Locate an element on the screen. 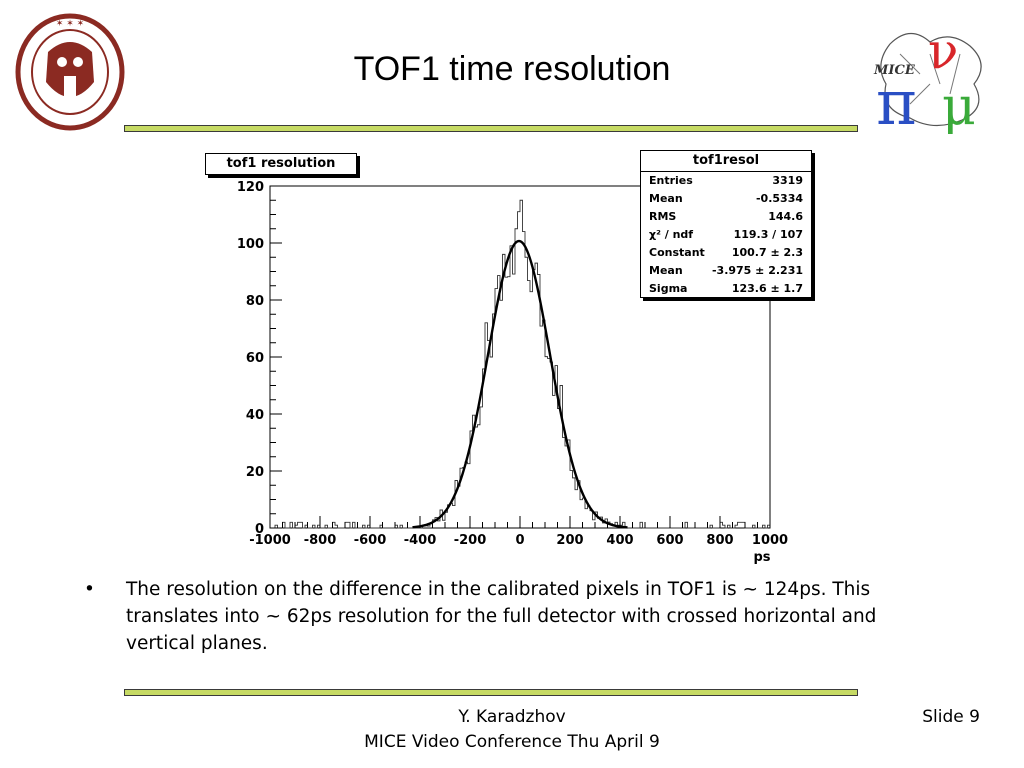 Image resolution: width=1024 pixels, height=768 pixels. y-tick-label: 40 is located at coordinates (255, 415).